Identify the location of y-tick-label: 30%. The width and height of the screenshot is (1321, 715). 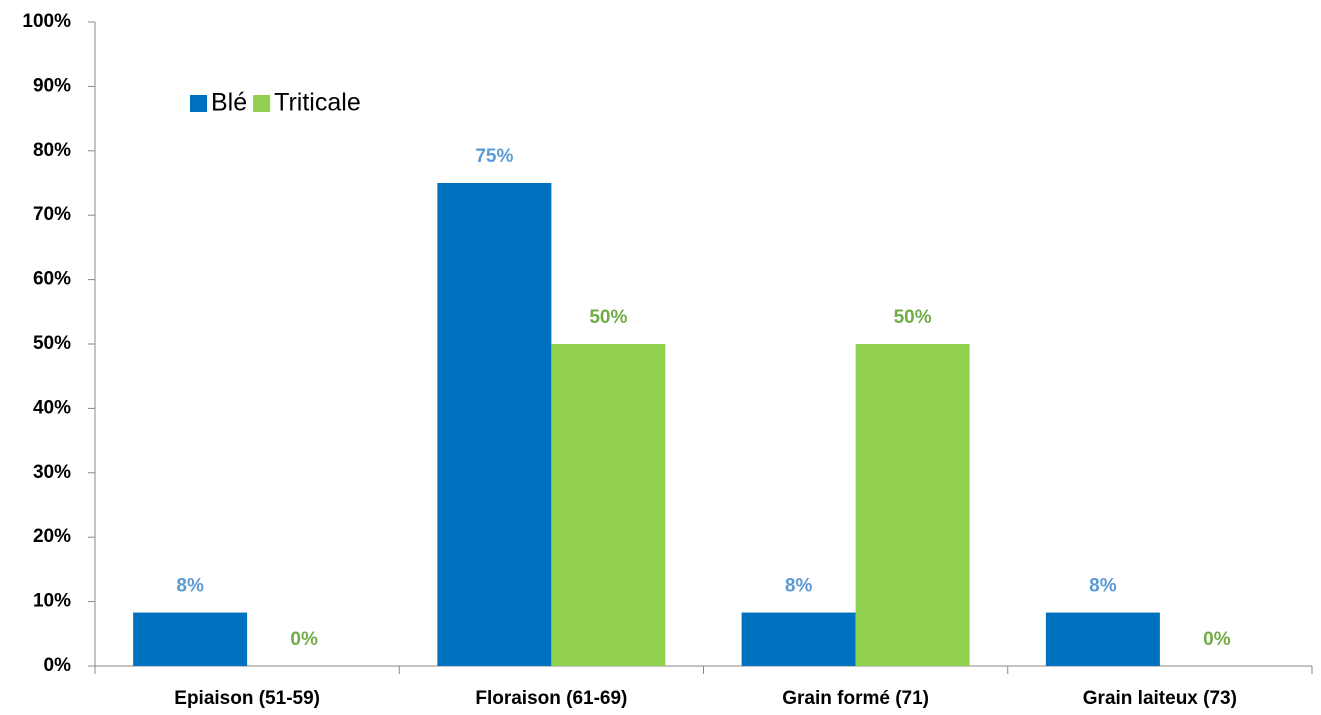
(52, 472).